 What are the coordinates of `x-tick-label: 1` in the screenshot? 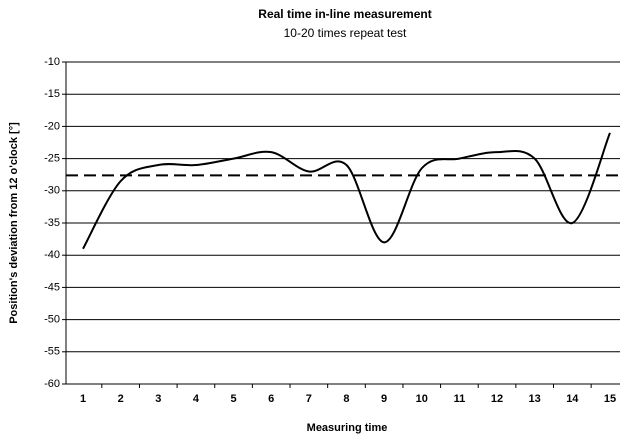 It's located at (83, 399).